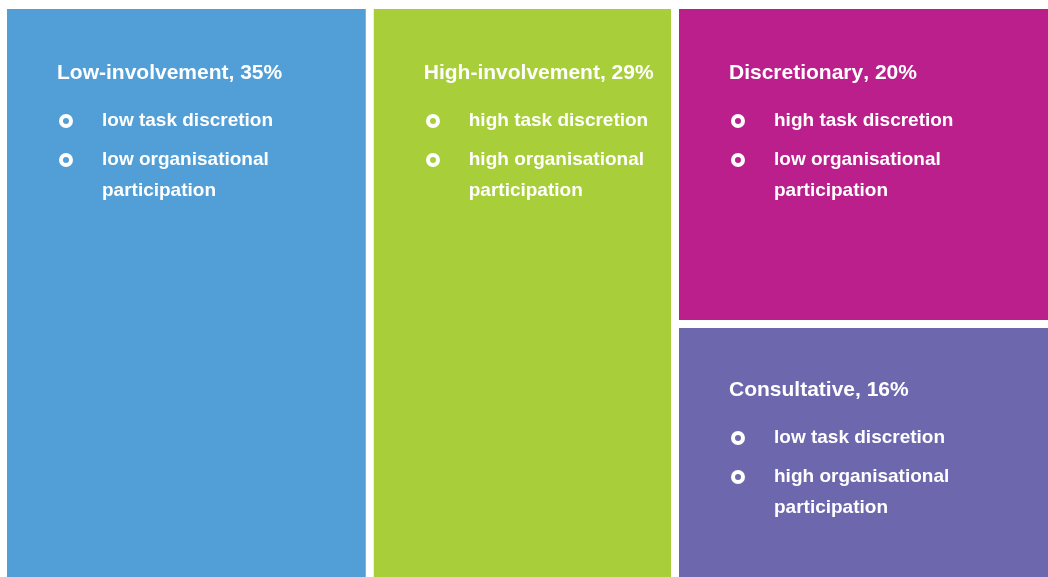  Describe the element at coordinates (255, 71) in the screenshot. I see `data-label: , 35%` at that location.